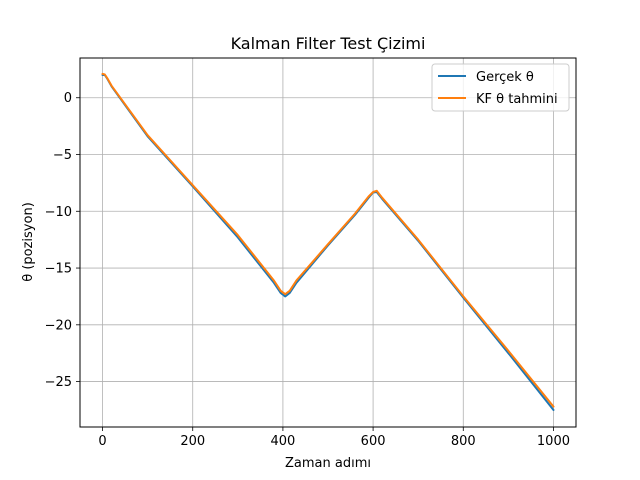 The height and width of the screenshot is (480, 640). Describe the element at coordinates (505, 77) in the screenshot. I see `legend-label-gercek: Gerçek θ` at that location.